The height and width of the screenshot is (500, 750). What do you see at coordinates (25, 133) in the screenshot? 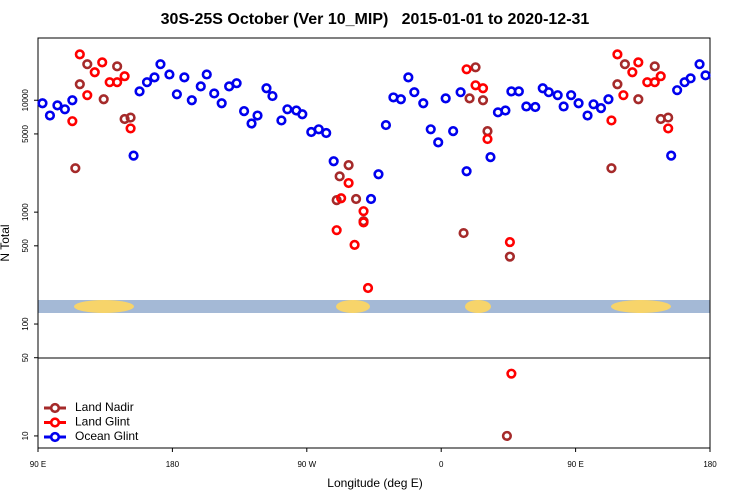
I see `y-tick-label: 5000` at bounding box center [25, 133].